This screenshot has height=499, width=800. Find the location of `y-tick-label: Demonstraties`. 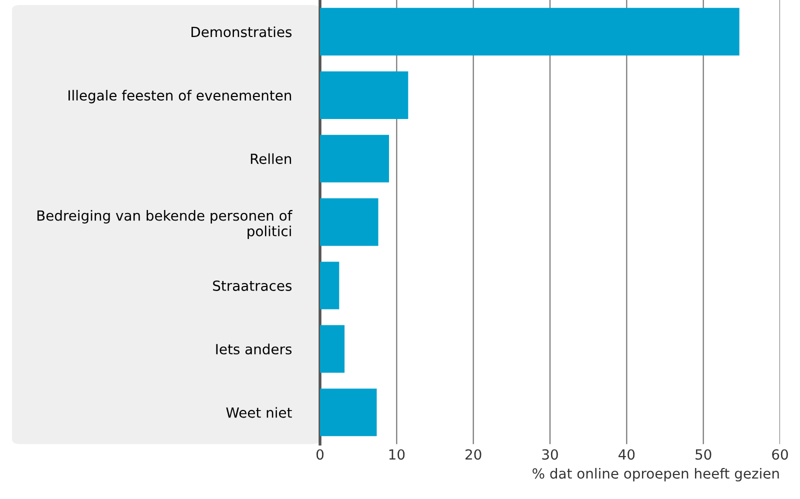

y-tick-label: Demonstraties is located at coordinates (242, 32).